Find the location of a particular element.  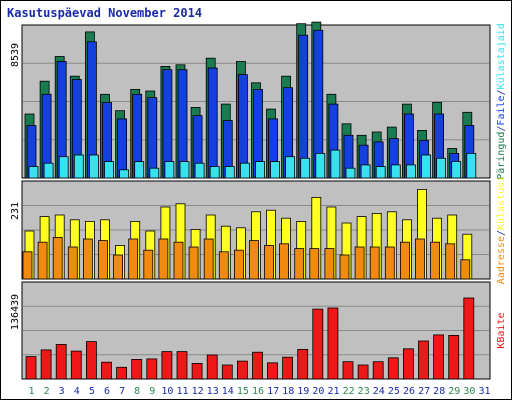

legend: Aadresse/Külastusi is located at coordinates (501, 230).